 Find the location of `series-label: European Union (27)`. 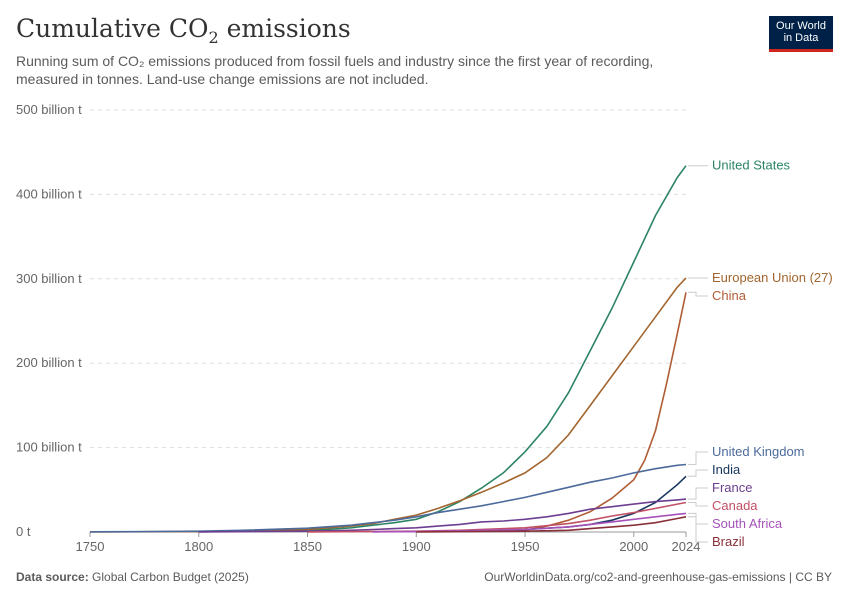

series-label: European Union (27) is located at coordinates (772, 277).